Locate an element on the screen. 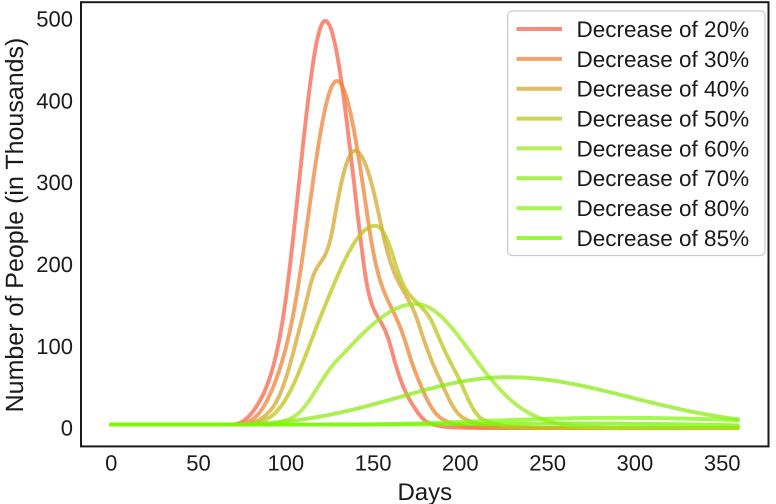  svg-text: Decrease of 70% is located at coordinates (663, 178).